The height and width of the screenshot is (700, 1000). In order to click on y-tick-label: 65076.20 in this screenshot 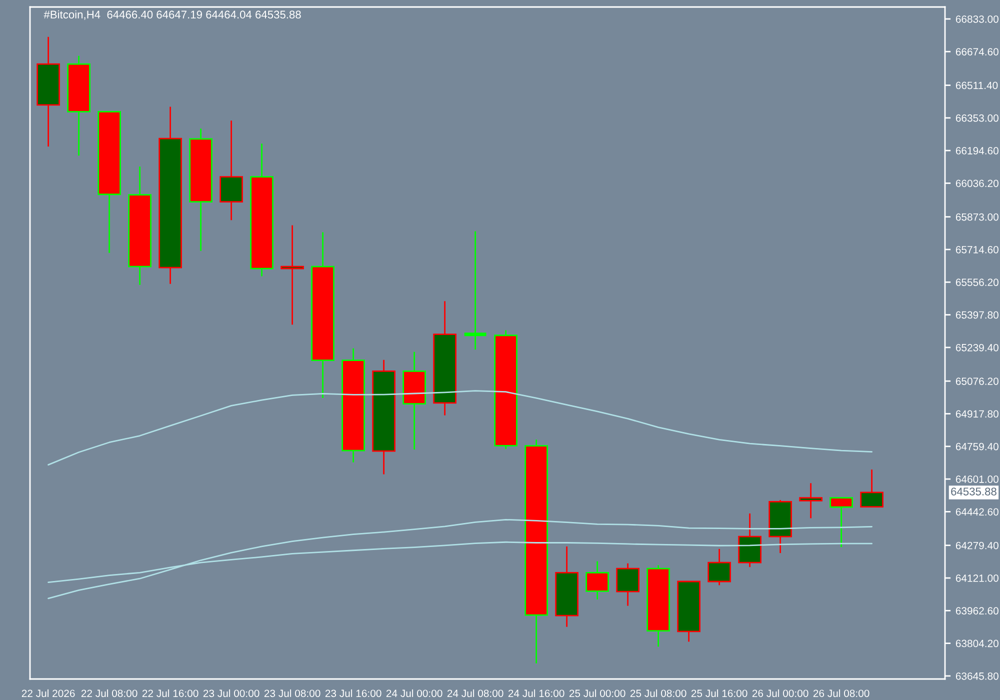, I will do `click(977, 381)`.